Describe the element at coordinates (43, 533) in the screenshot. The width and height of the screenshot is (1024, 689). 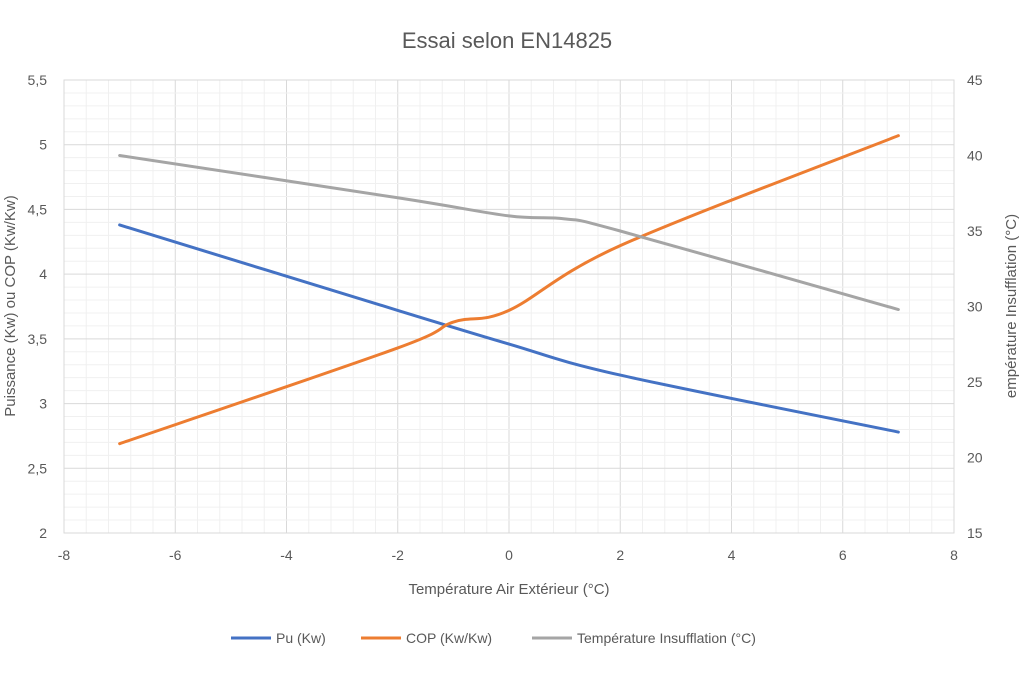
I see `y-tick-label: 2` at that location.